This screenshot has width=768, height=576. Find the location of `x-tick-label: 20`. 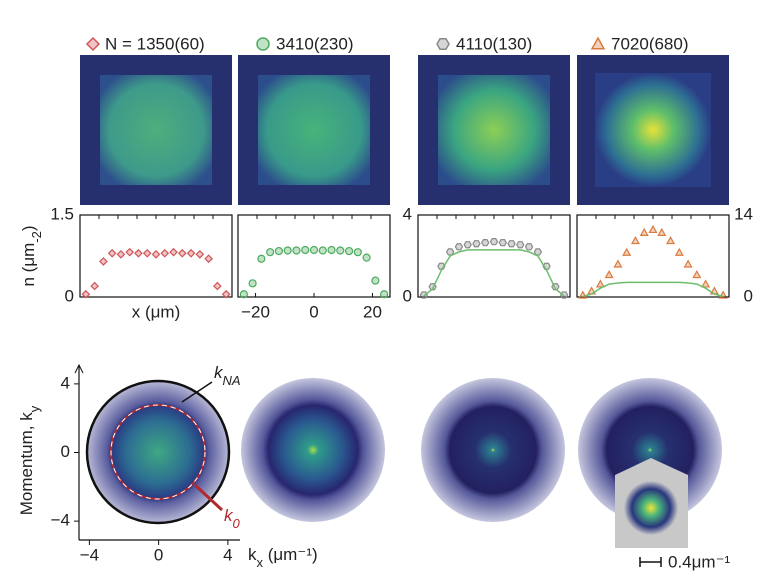

x-tick-label: 20 is located at coordinates (372, 311).